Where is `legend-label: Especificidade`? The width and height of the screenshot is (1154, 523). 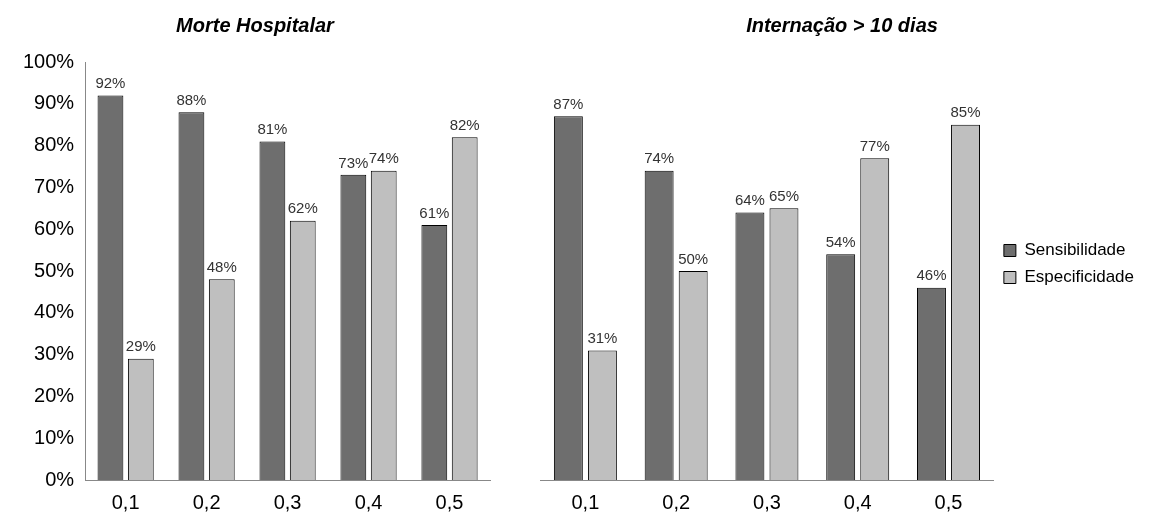
legend-label: Especificidade is located at coordinates (1079, 277).